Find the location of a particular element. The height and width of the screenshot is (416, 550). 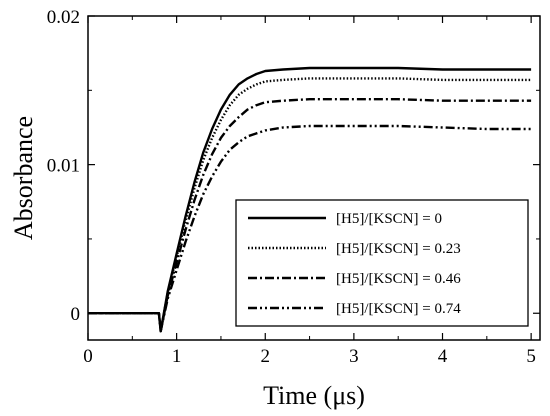

x-tick-label-0: 0 is located at coordinates (88, 356).